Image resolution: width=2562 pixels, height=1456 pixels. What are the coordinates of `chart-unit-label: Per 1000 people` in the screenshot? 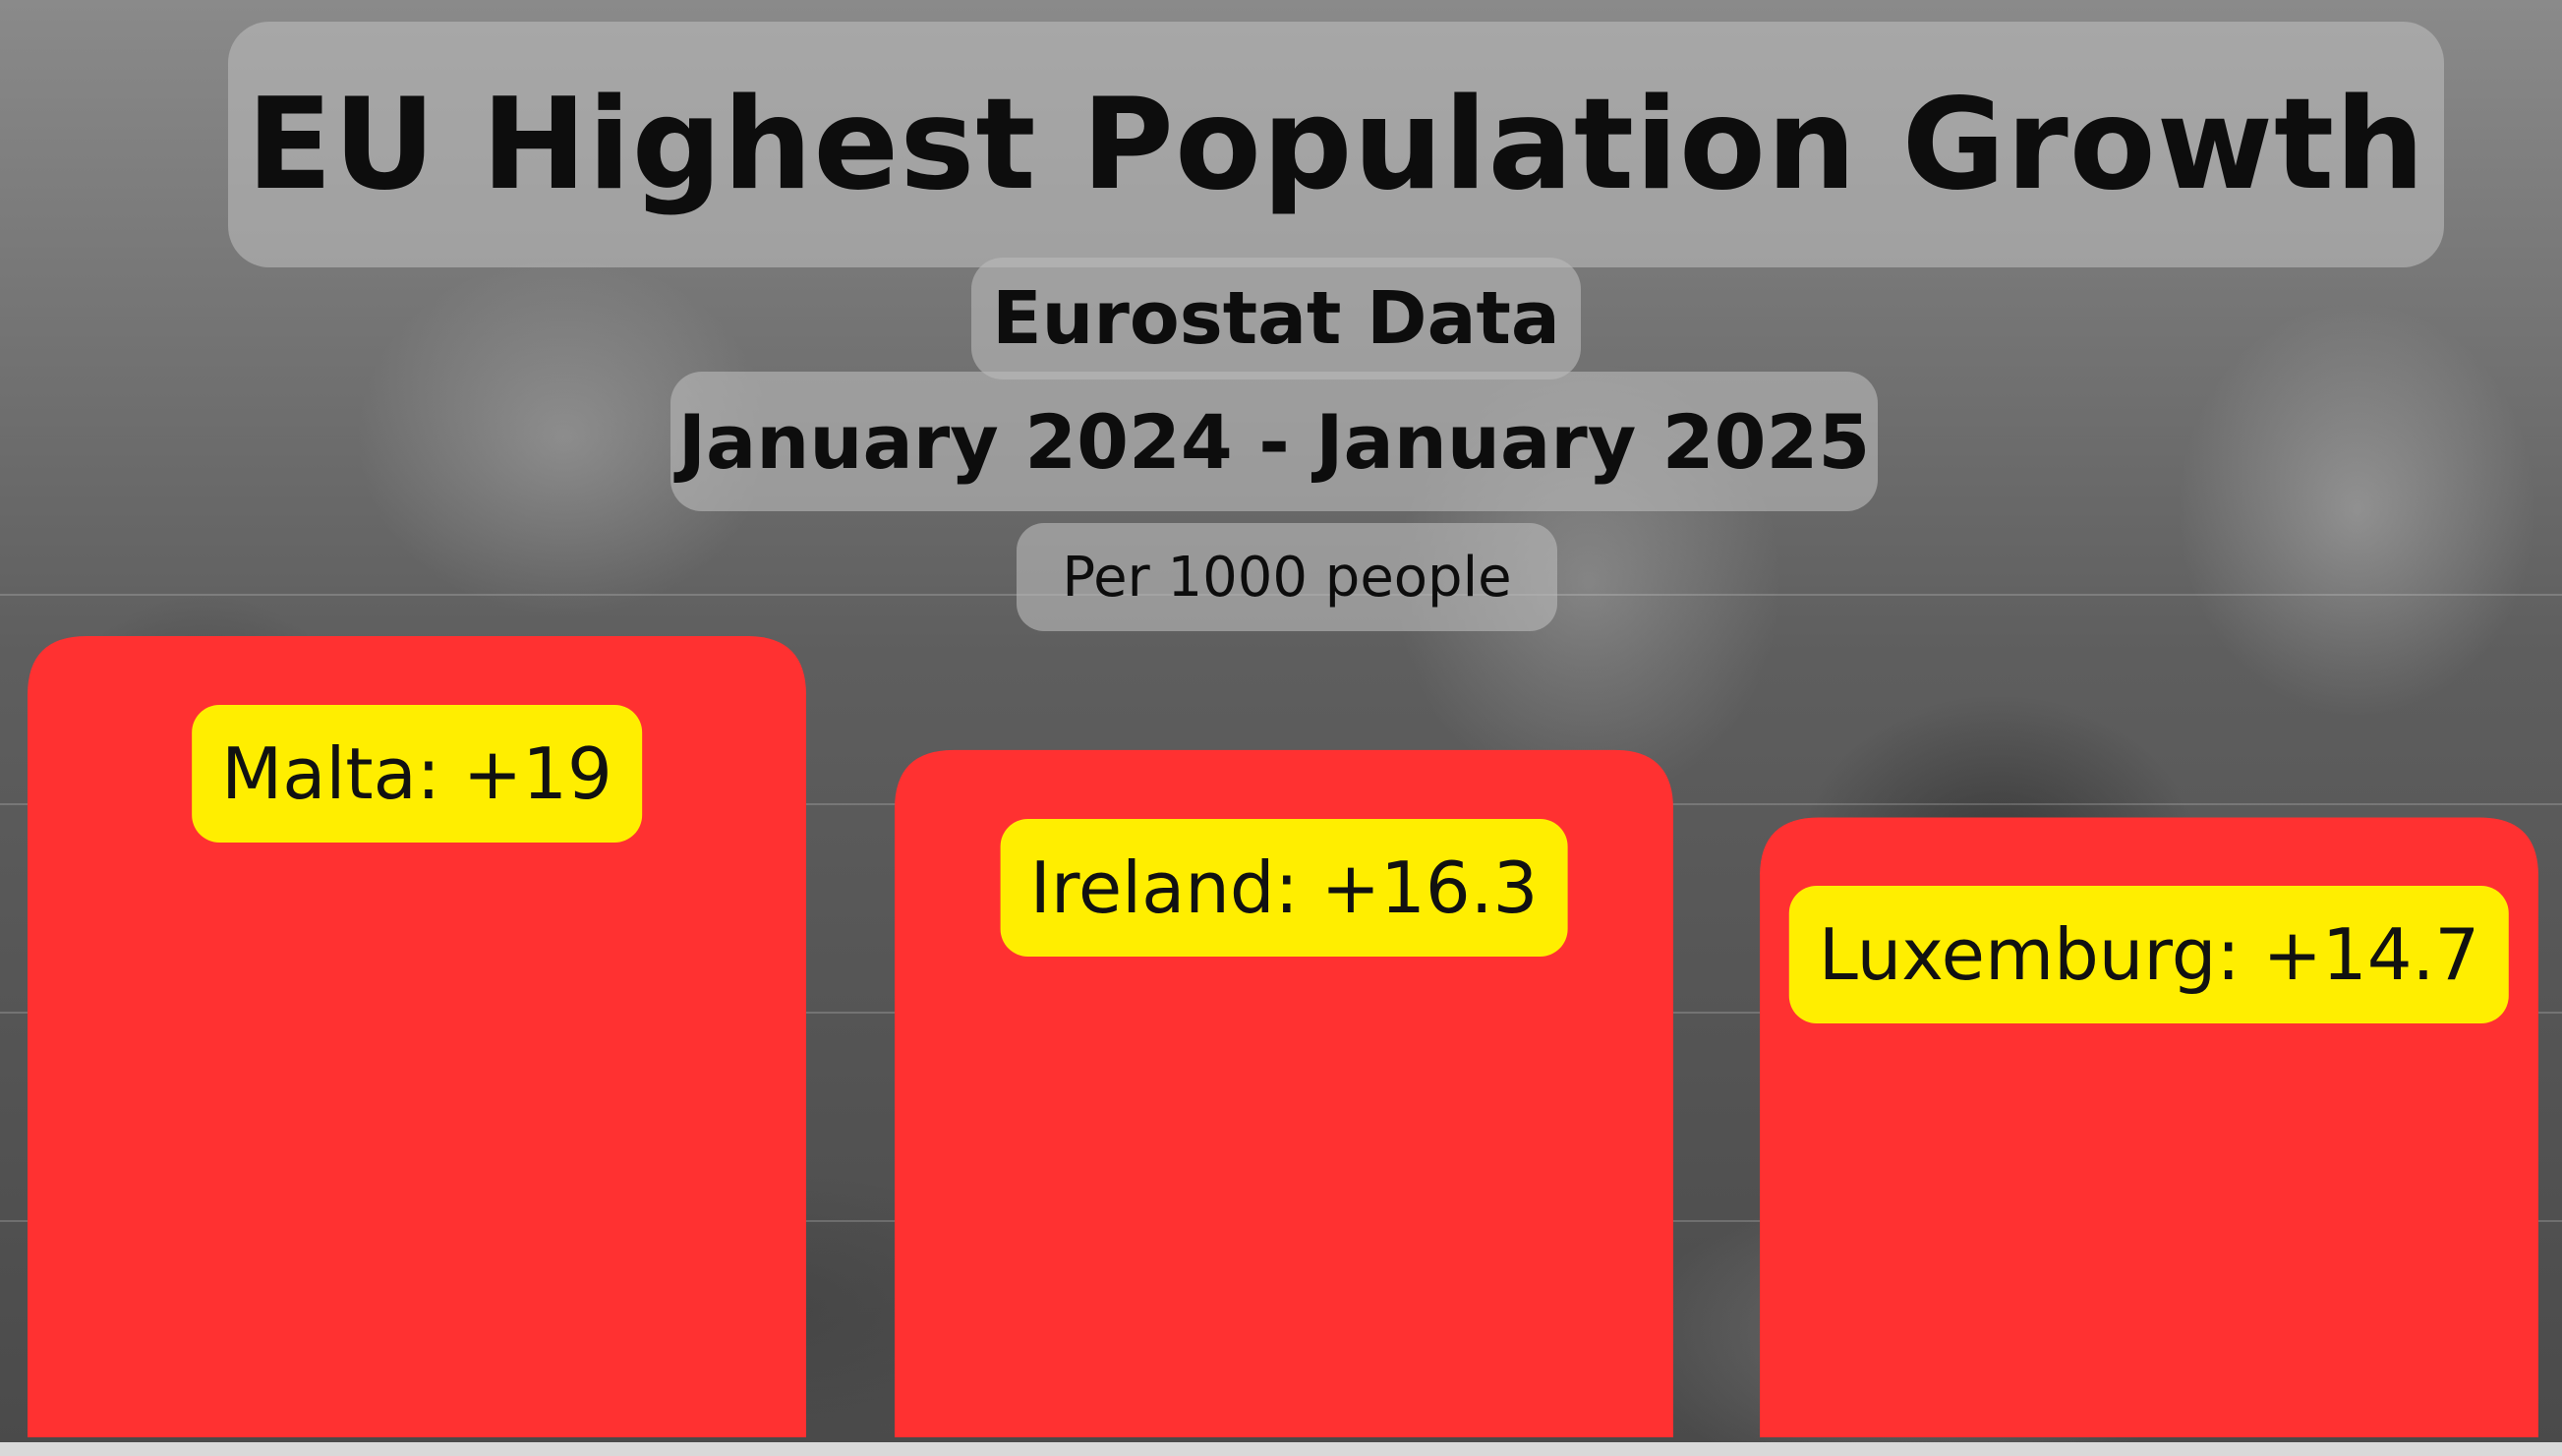 It's located at (1287, 577).